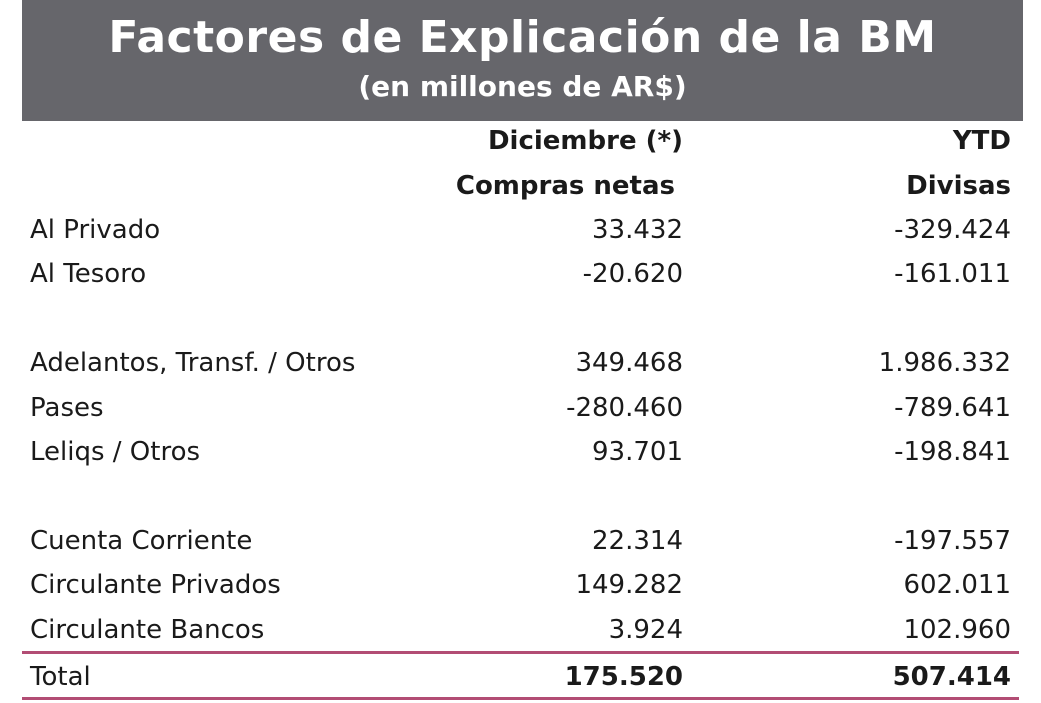 The height and width of the screenshot is (703, 1041). What do you see at coordinates (957, 630) in the screenshot?
I see `row-value-ytd: 102.960` at bounding box center [957, 630].